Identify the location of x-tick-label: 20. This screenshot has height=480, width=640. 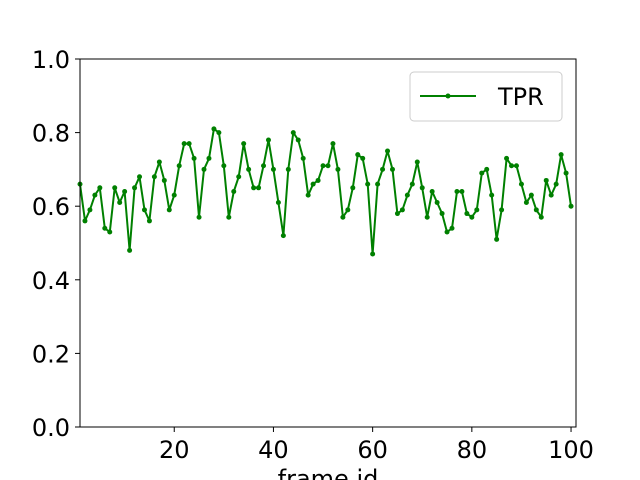
(174, 450).